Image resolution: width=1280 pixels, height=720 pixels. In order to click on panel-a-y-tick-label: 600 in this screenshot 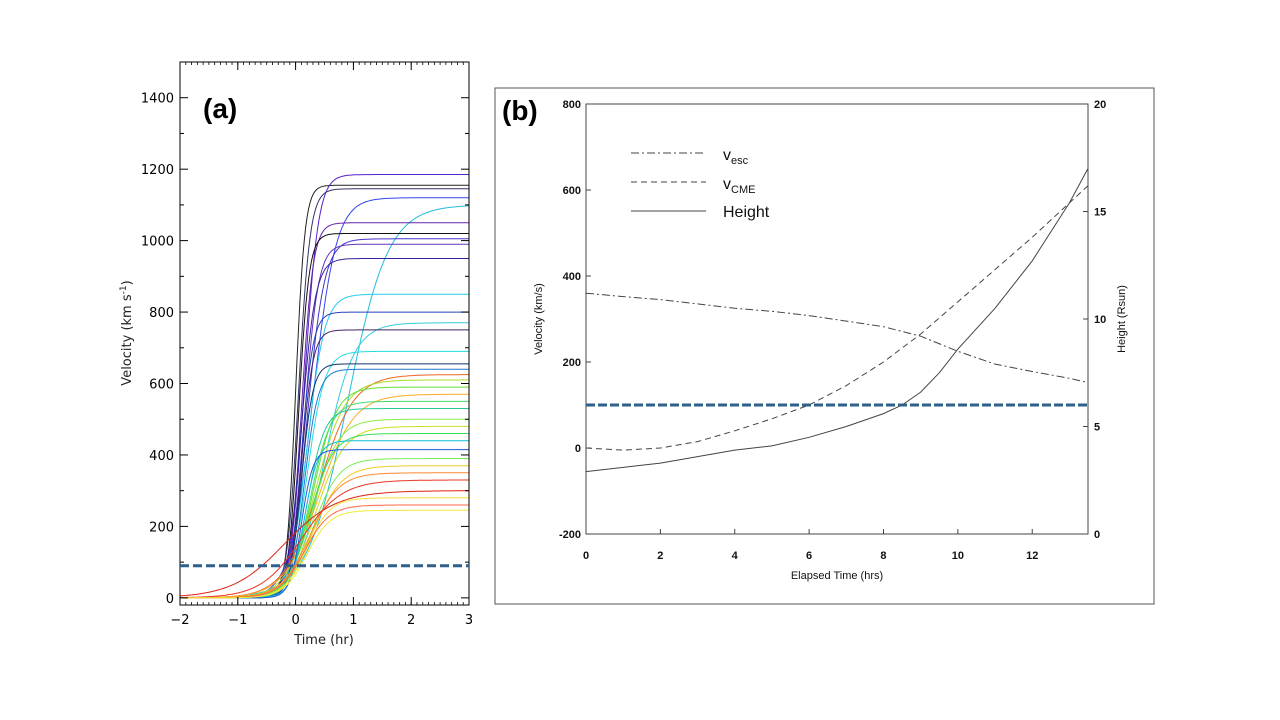, I will do `click(161, 385)`.